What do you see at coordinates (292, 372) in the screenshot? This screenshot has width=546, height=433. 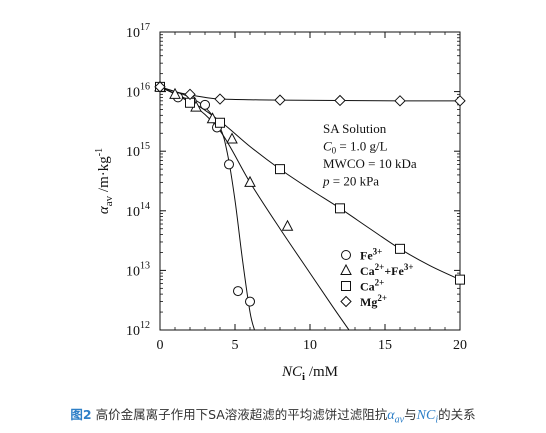 I see `x-axis-title-main: NC` at bounding box center [292, 372].